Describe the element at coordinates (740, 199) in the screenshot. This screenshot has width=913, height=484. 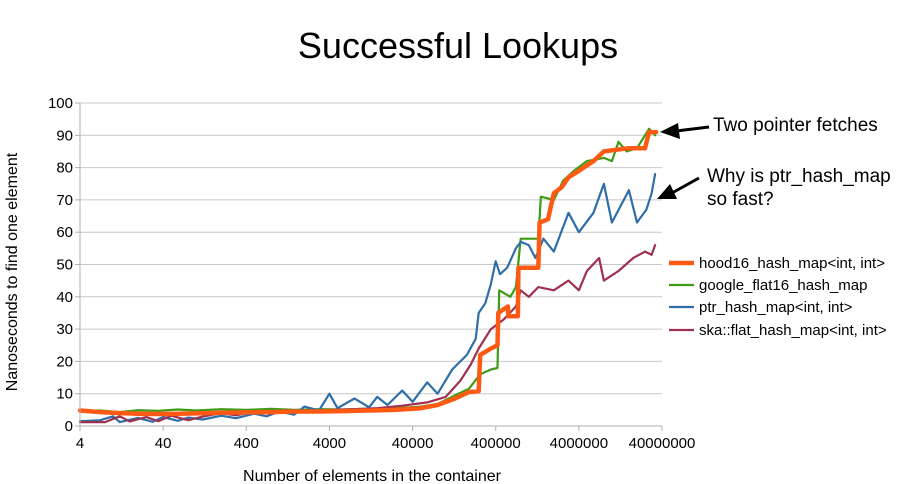
I see `annotation-text-line-2: so fast?` at that location.